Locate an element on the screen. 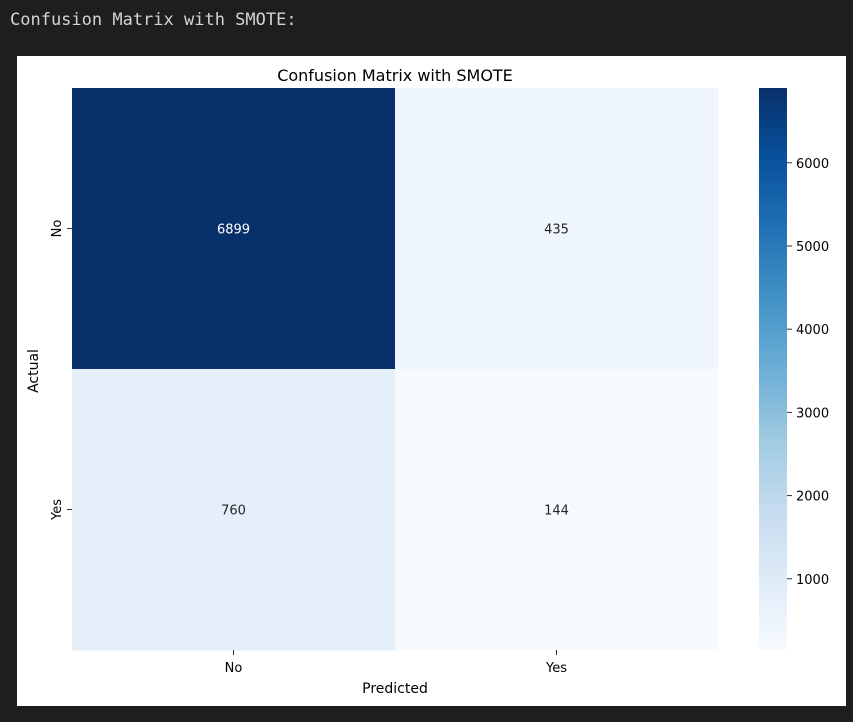 The width and height of the screenshot is (853, 722). x-axis-label: Predicted is located at coordinates (395, 689).